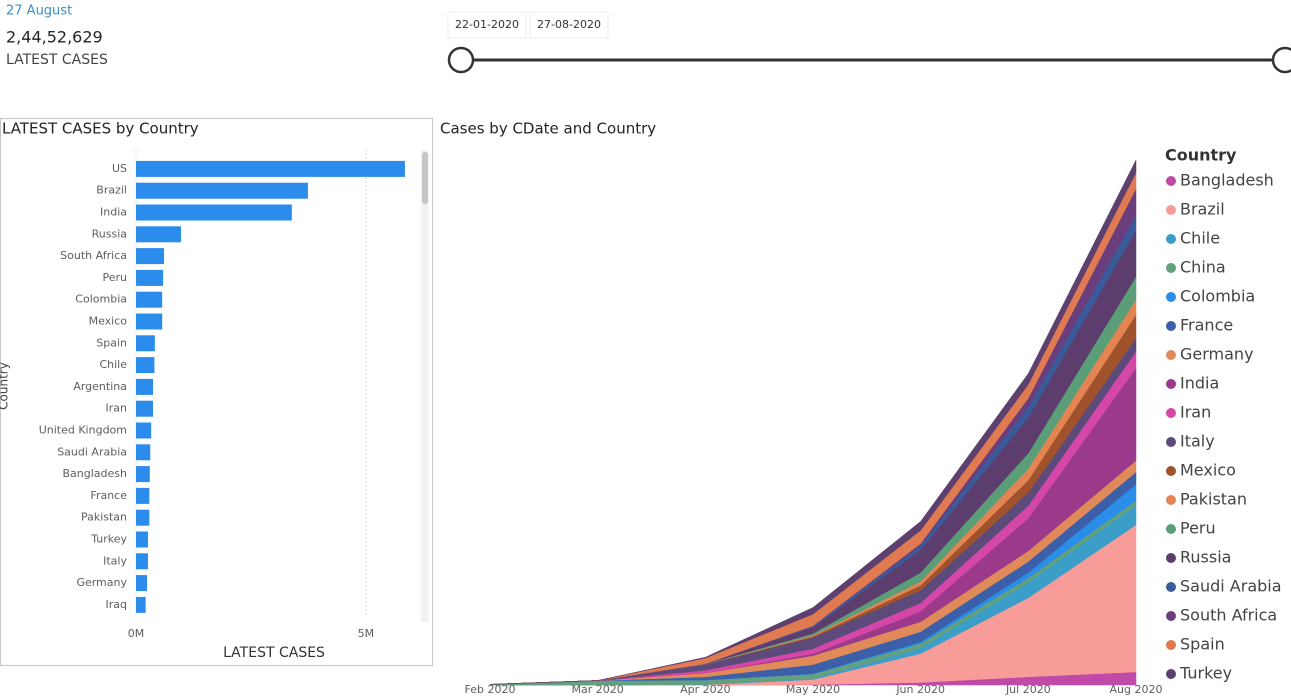 The width and height of the screenshot is (1291, 696). What do you see at coordinates (93, 255) in the screenshot?
I see `y-tick-label: South Africa` at bounding box center [93, 255].